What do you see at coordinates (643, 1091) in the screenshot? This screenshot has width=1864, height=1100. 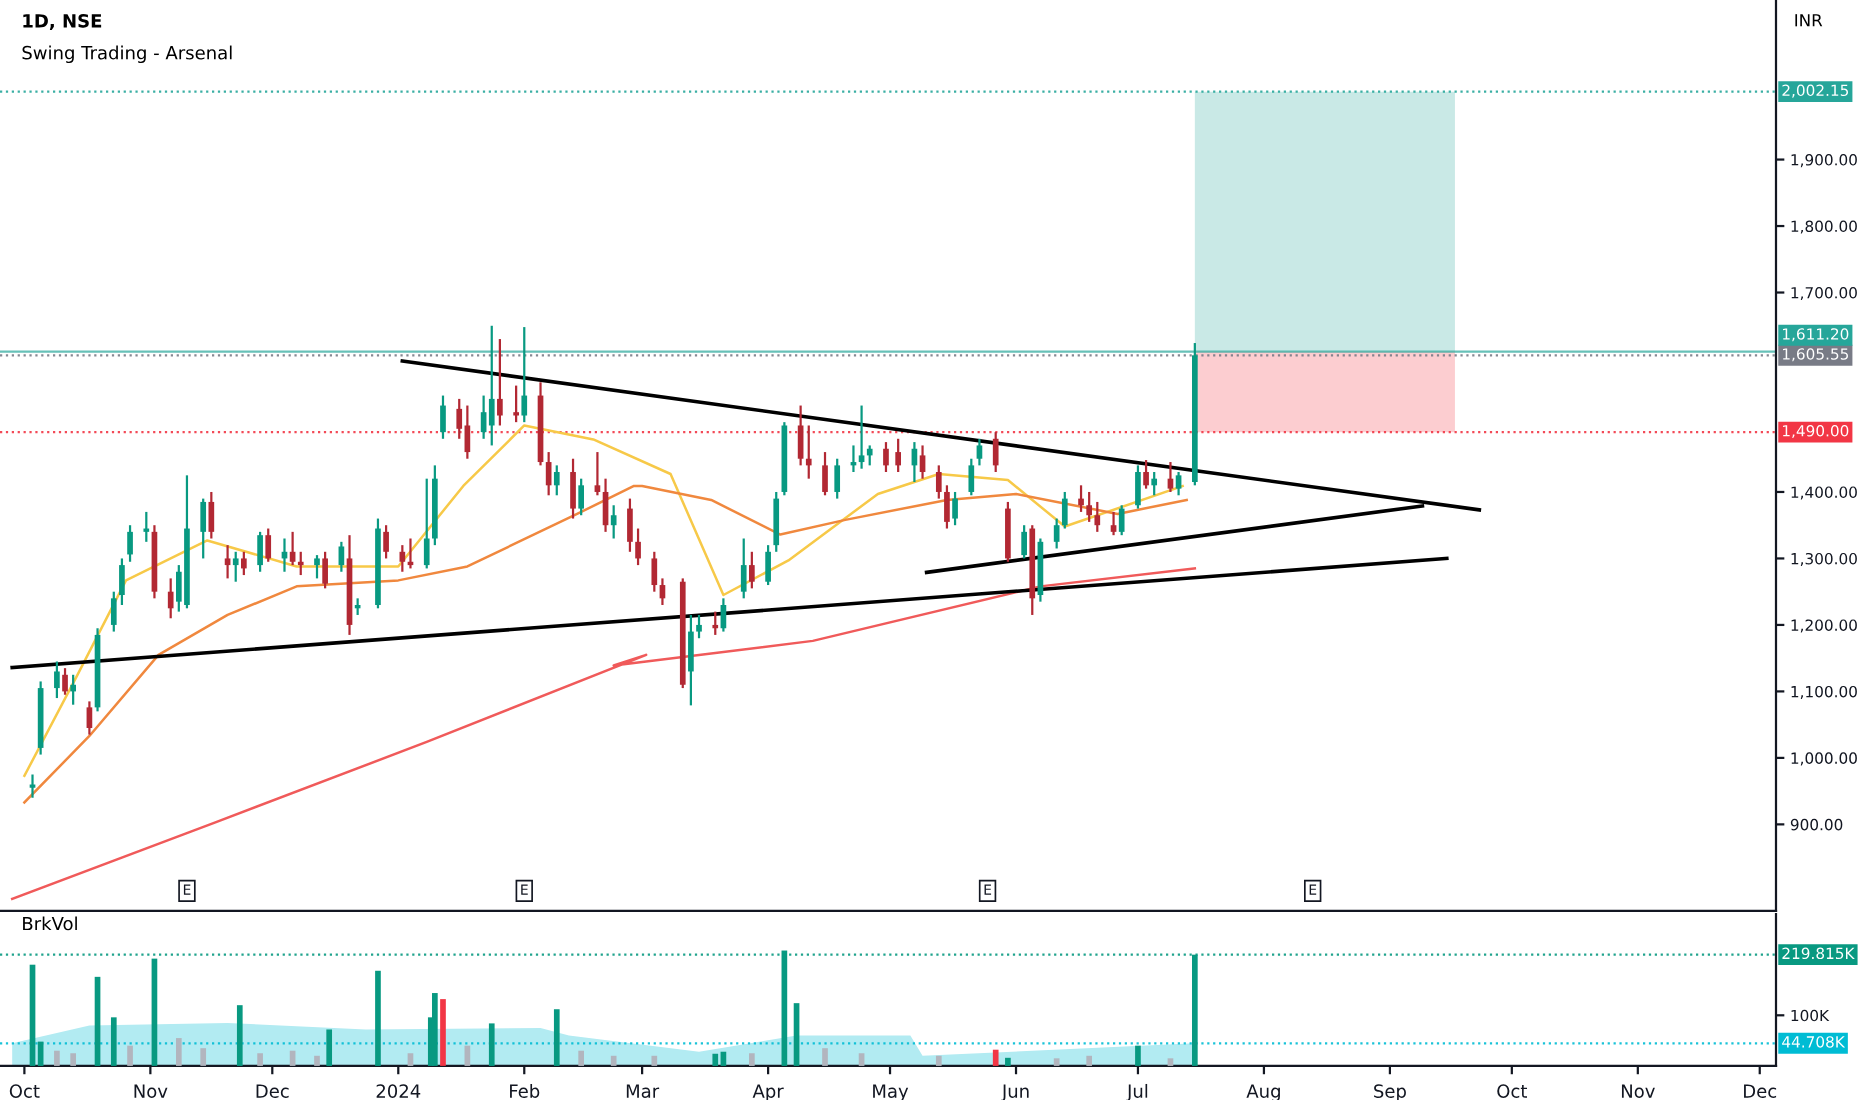 I see `x-tick-label: Mar` at bounding box center [643, 1091].